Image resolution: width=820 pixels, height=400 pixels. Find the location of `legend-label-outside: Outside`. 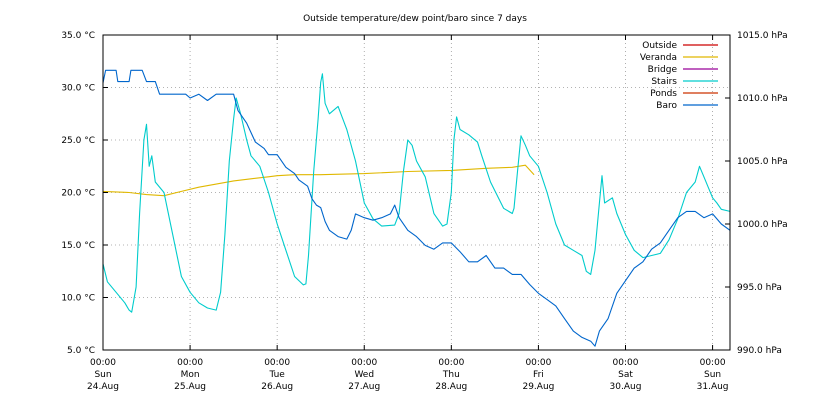

legend-label-outside: Outside is located at coordinates (659, 46).